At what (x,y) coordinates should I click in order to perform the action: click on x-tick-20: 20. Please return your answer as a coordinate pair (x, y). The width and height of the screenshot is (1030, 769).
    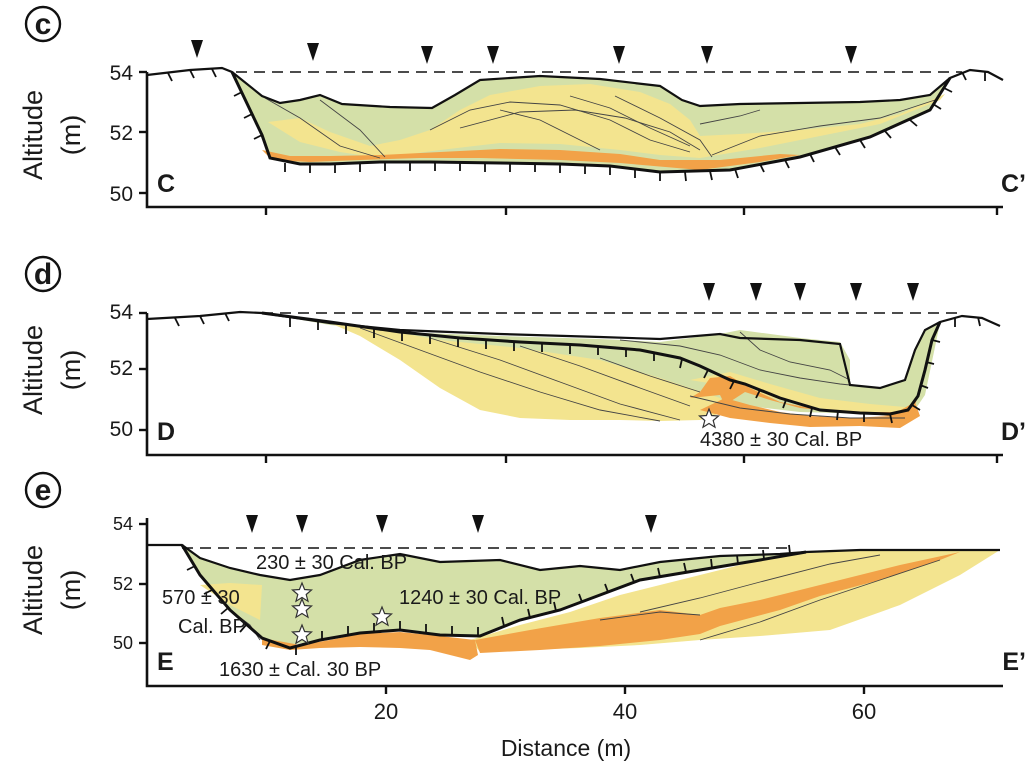
    Looking at the image, I should click on (386, 711).